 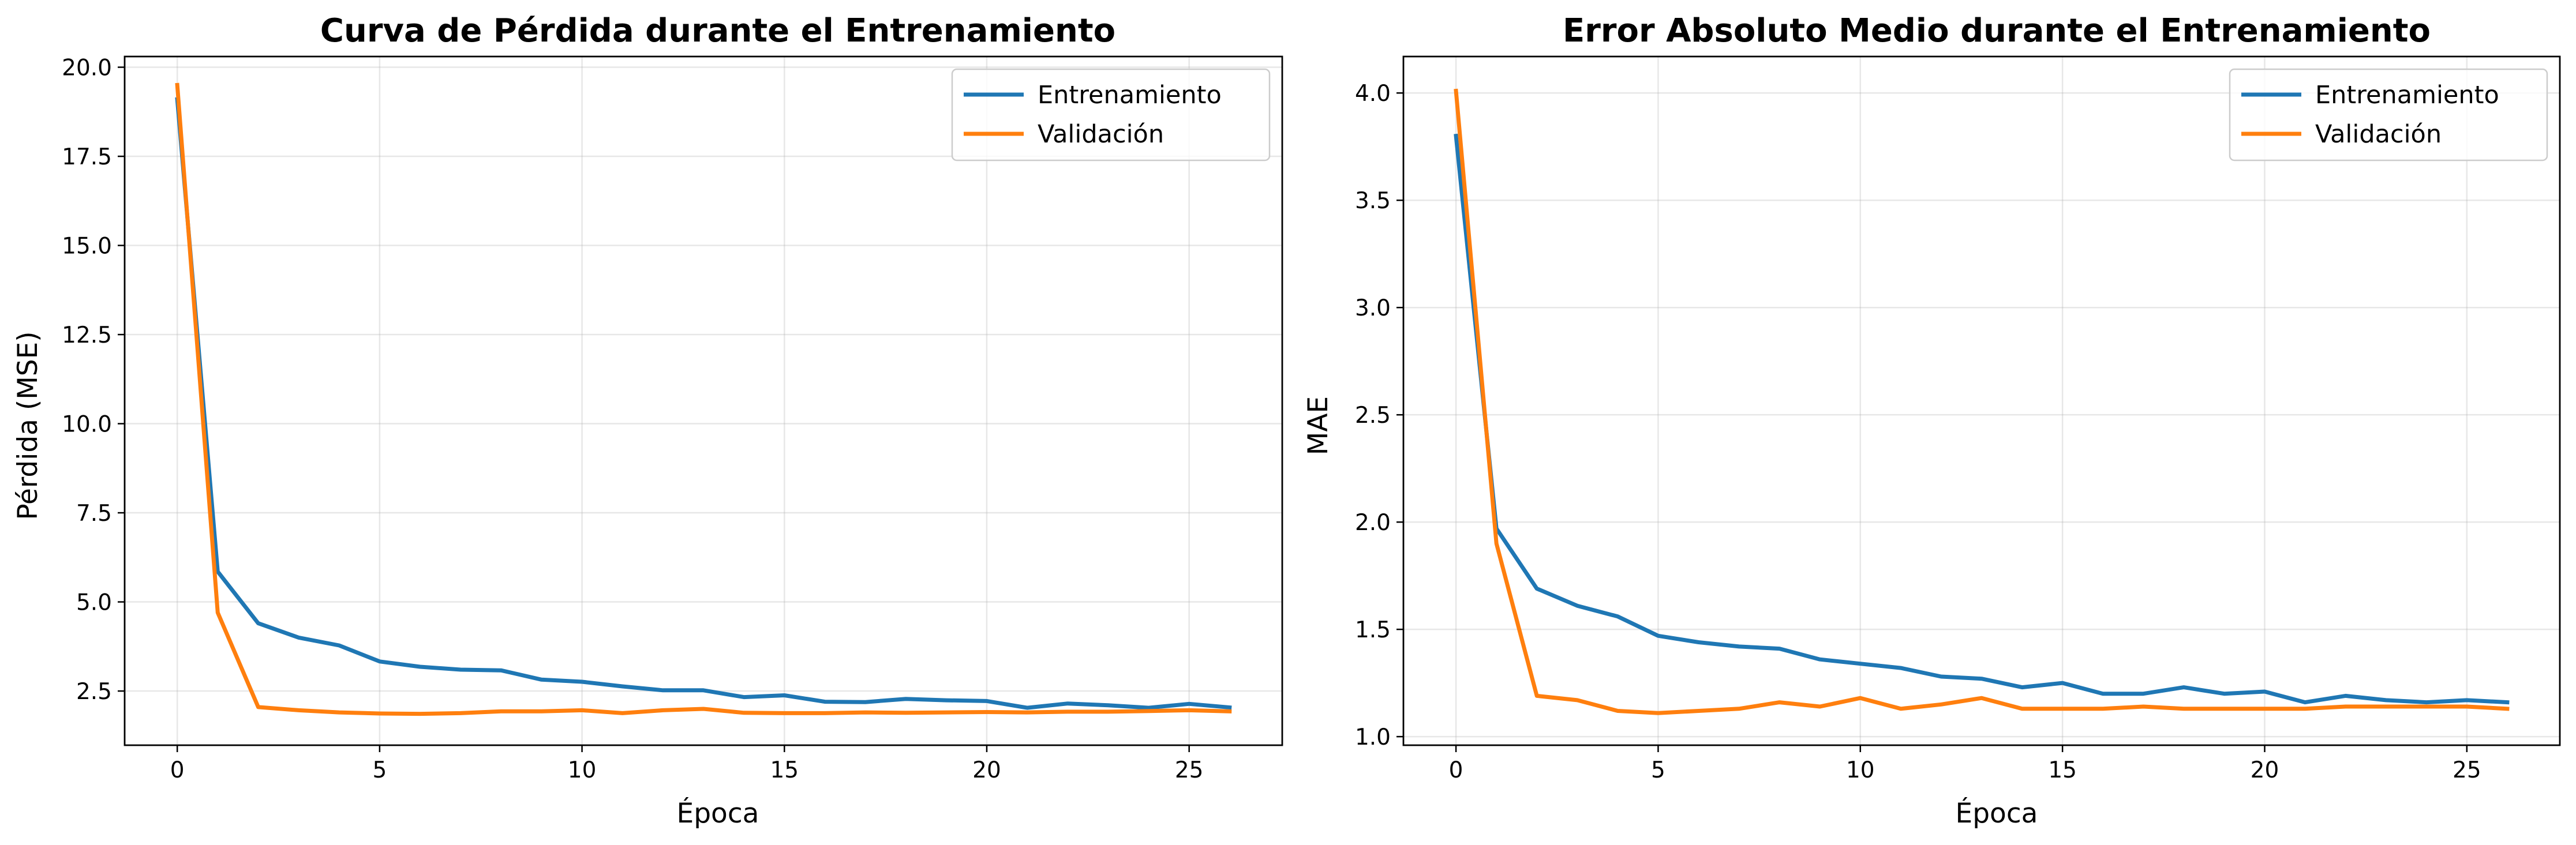 I want to click on loss-legend-label-train: Entrenamiento, so click(x=1130, y=95).